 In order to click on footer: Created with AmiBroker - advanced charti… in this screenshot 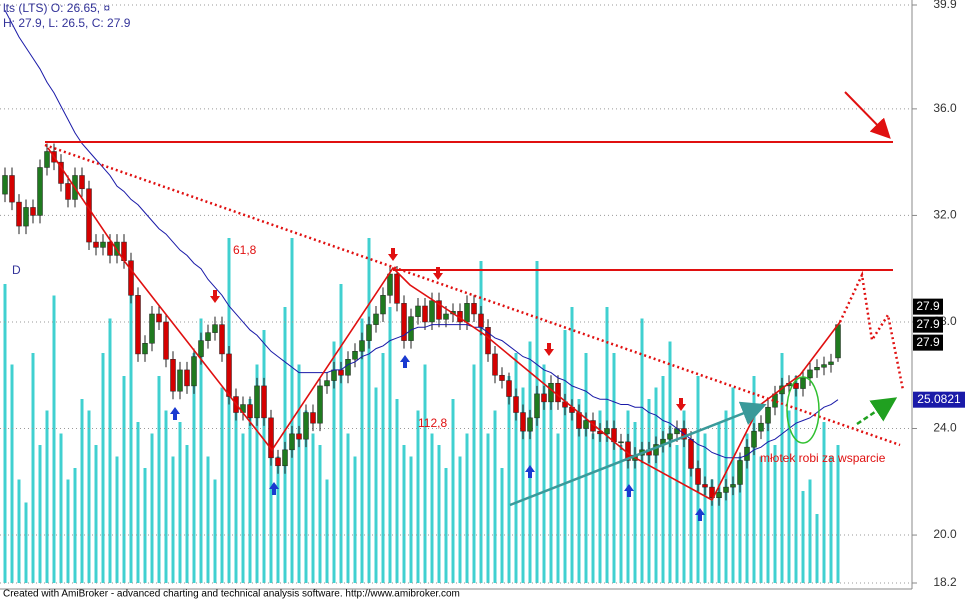, I will do `click(231, 594)`.